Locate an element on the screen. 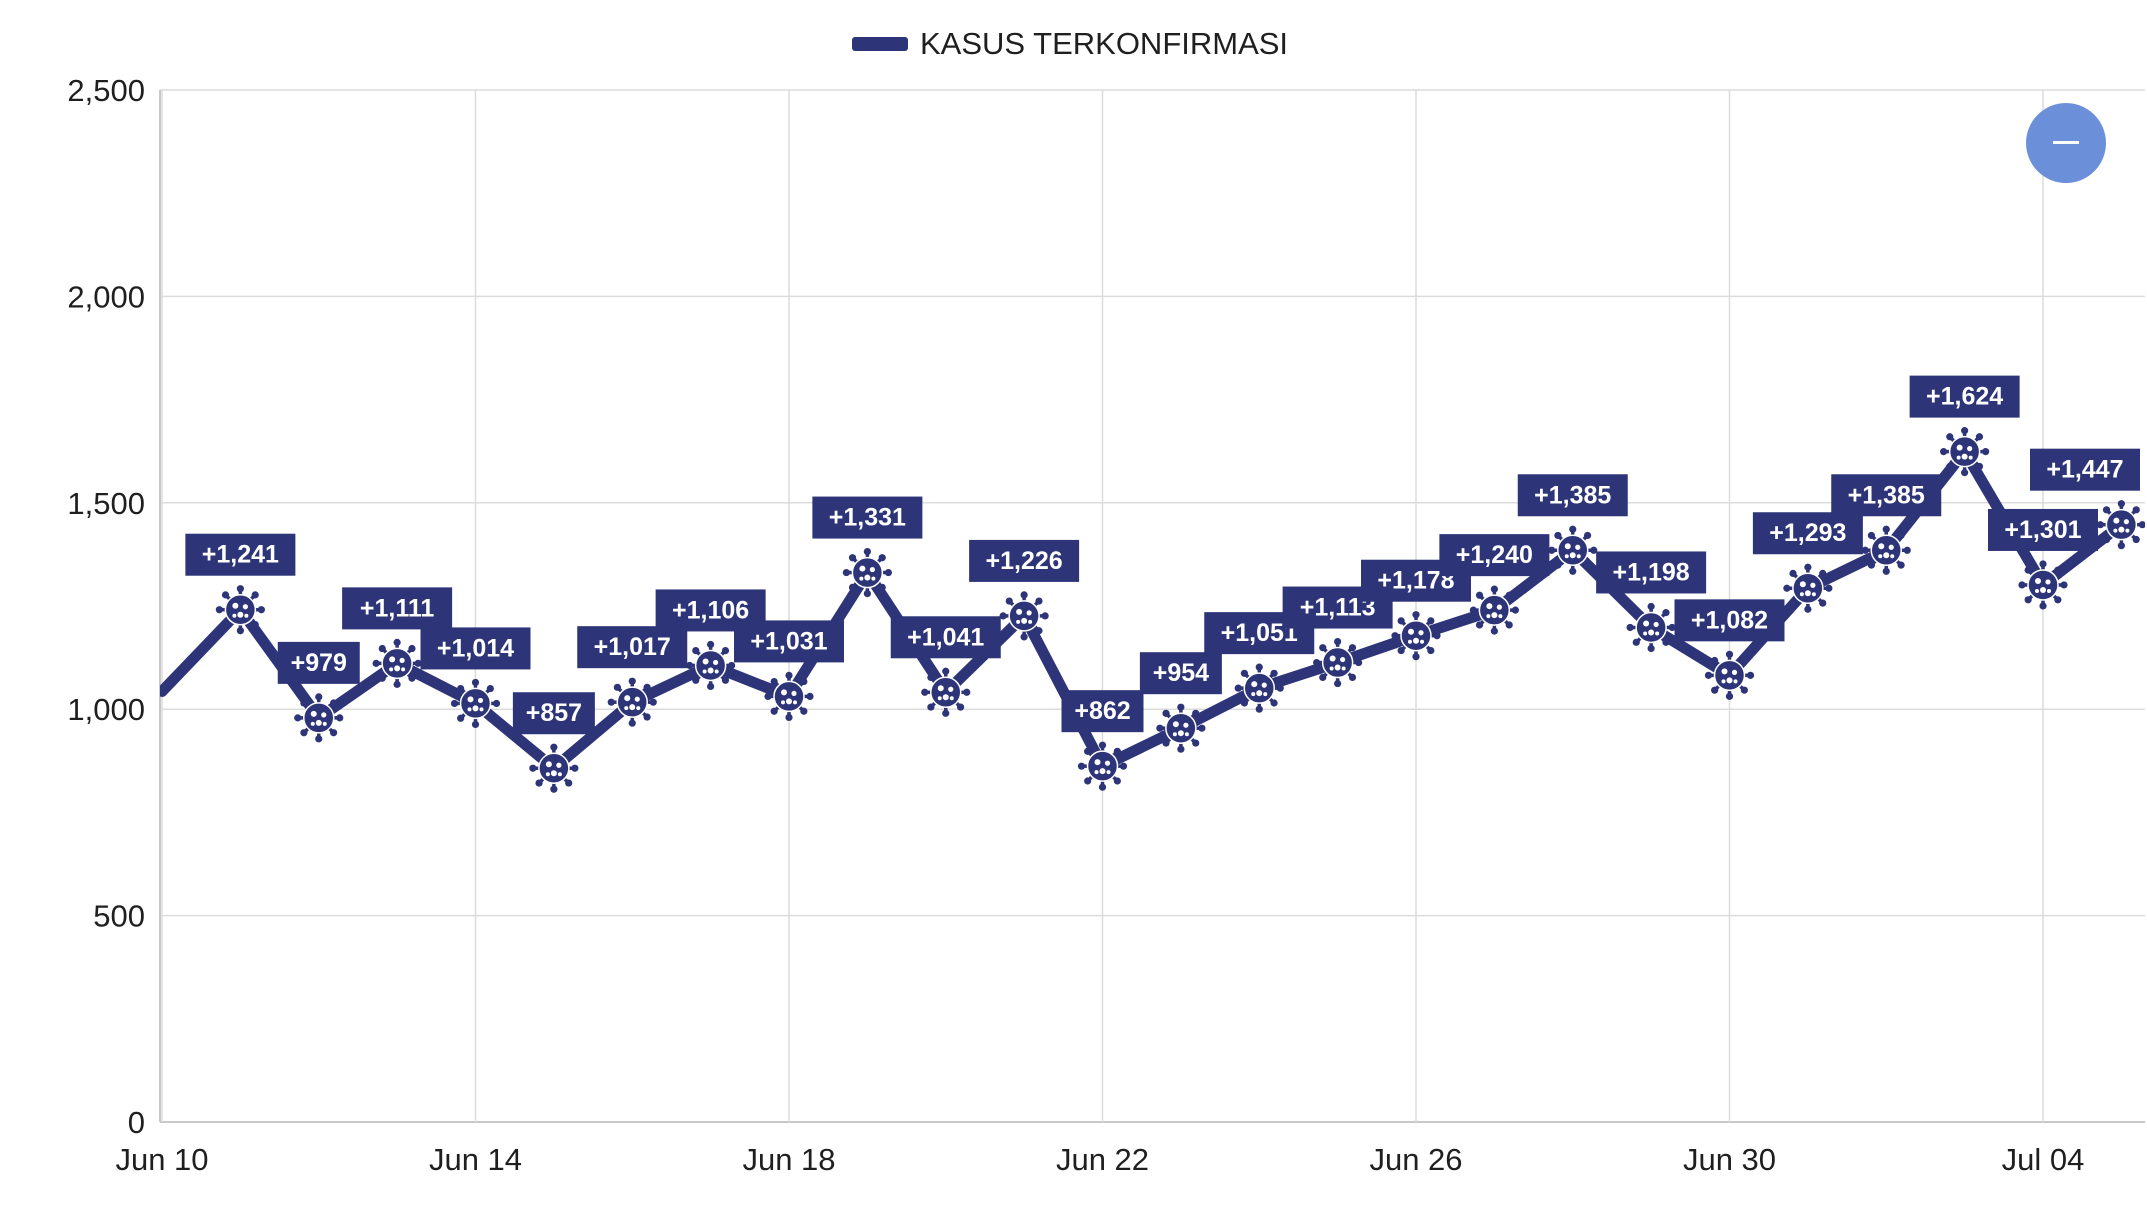  data-label: +1,106 is located at coordinates (710, 610).